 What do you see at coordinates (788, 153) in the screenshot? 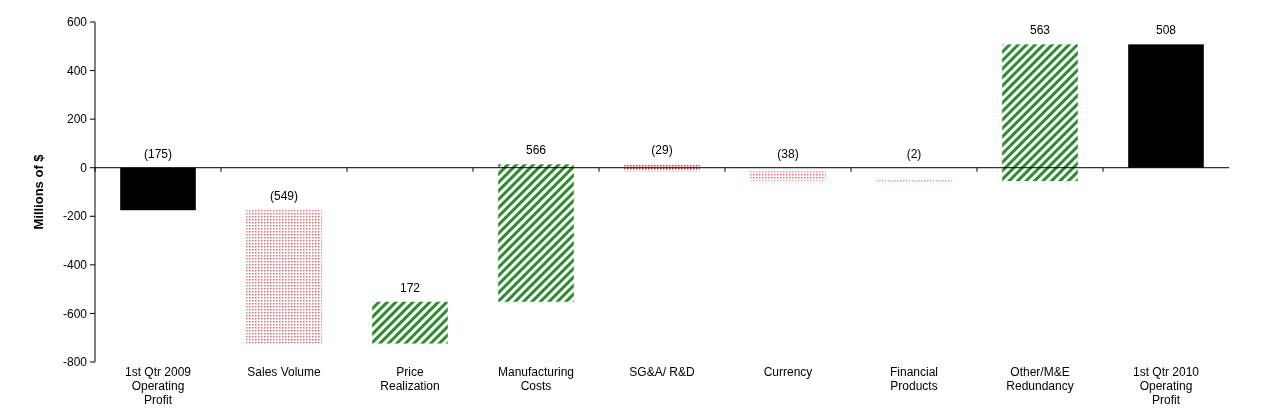
I see `data-label: (38)` at bounding box center [788, 153].